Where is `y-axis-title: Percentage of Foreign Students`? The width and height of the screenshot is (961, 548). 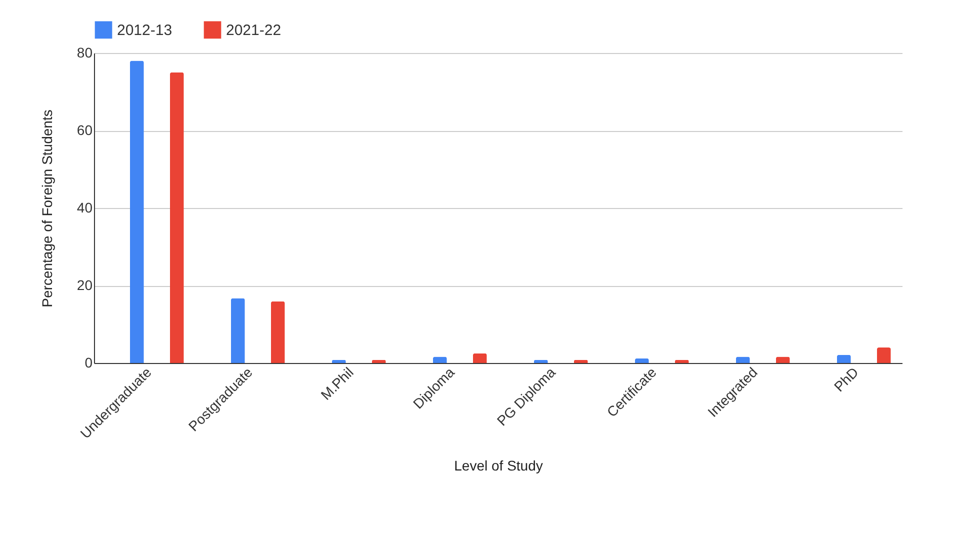
y-axis-title: Percentage of Foreign Students is located at coordinates (46, 209).